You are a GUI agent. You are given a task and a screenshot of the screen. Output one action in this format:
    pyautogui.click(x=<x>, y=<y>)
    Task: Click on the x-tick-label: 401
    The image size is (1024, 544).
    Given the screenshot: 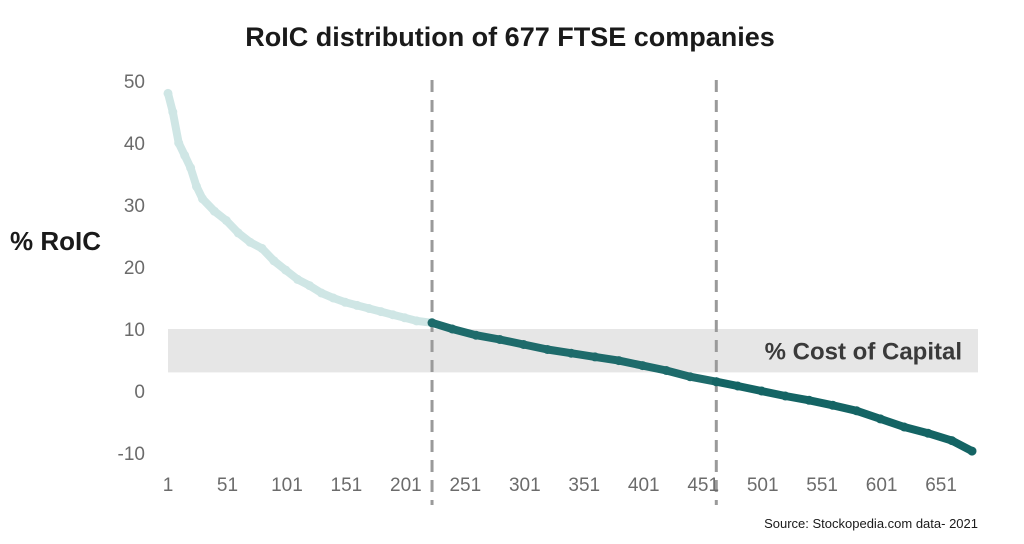 What is the action you would take?
    pyautogui.click(x=644, y=485)
    